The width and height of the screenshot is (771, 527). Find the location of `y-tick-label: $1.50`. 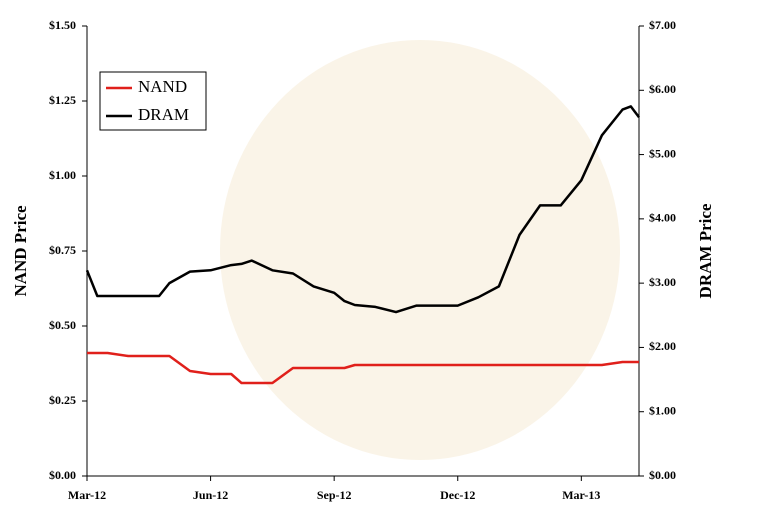

y-tick-label: $1.50 is located at coordinates (62, 25).